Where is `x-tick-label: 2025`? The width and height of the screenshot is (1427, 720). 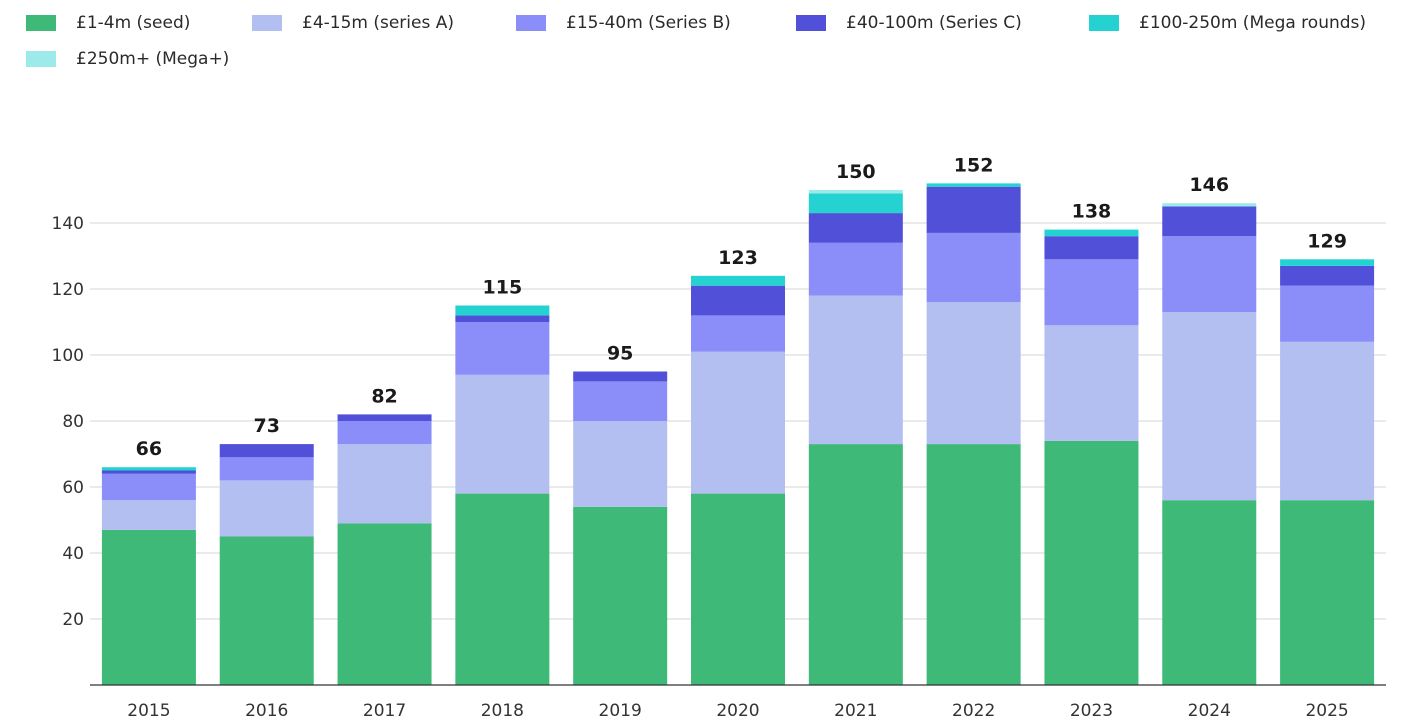 x-tick-label: 2025 is located at coordinates (1326, 710).